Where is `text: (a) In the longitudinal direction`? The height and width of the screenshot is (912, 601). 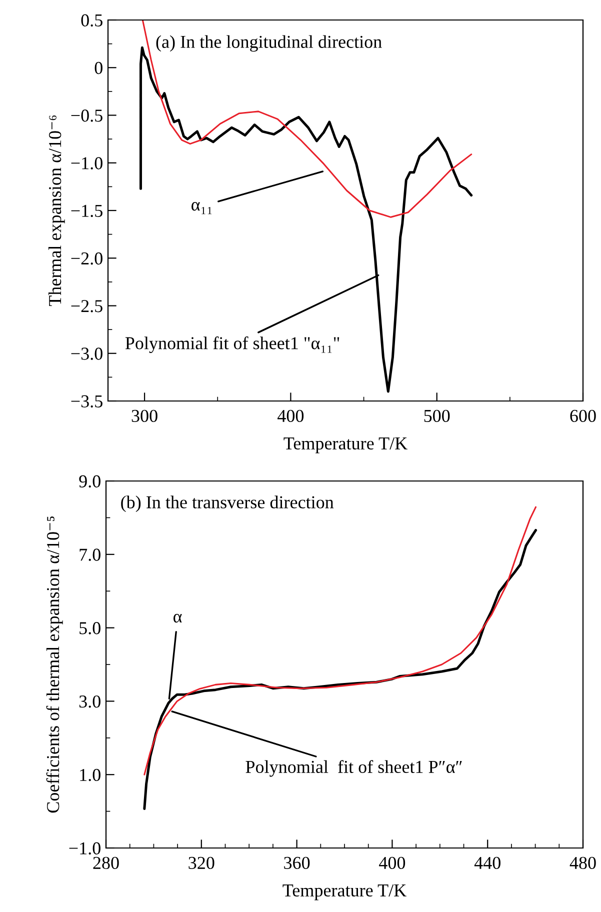 text: (a) In the longitudinal direction is located at coordinates (269, 43).